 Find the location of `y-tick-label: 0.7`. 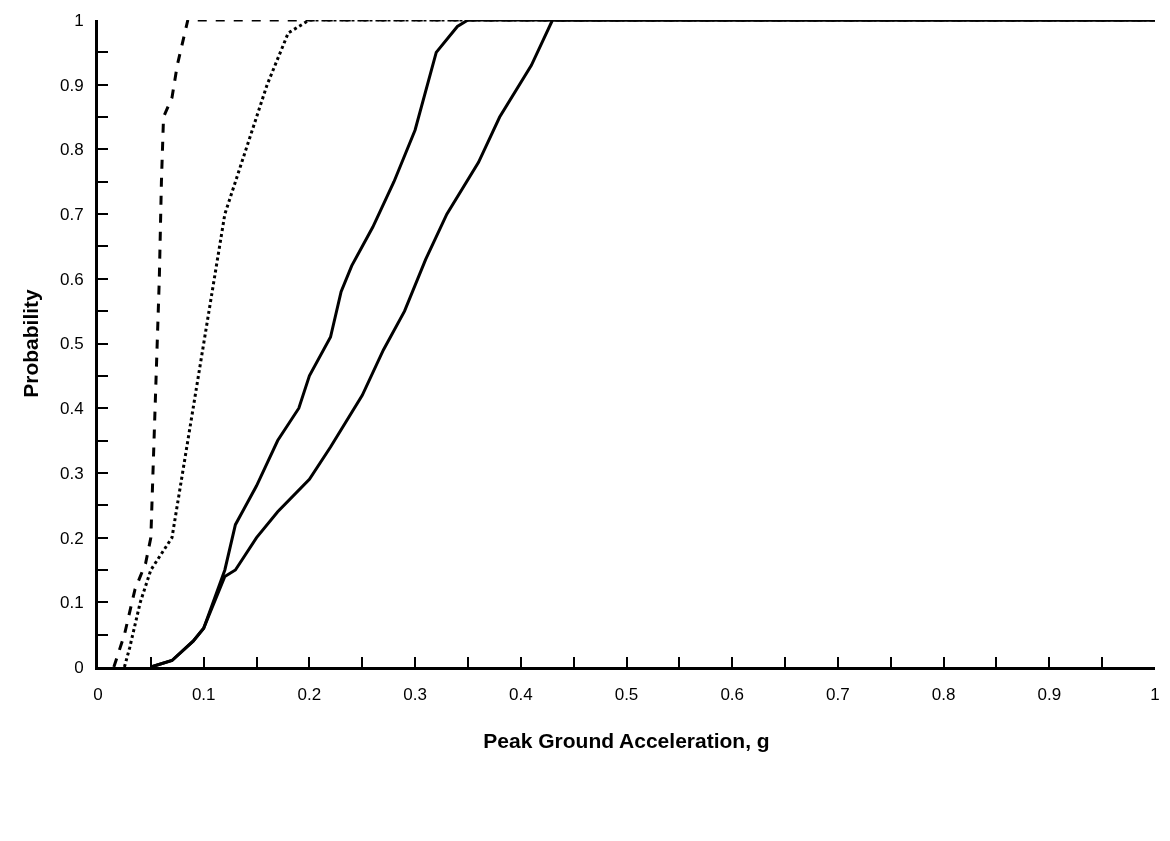

y-tick-label: 0.7 is located at coordinates (71, 215).